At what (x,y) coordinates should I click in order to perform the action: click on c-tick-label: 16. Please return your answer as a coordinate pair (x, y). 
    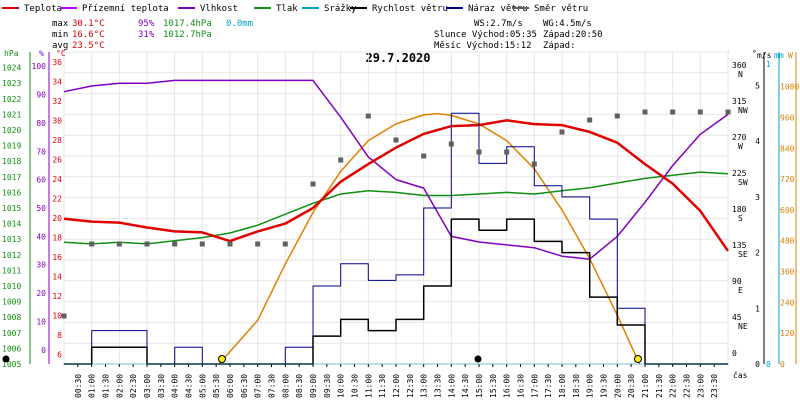
    Looking at the image, I should click on (57, 257).